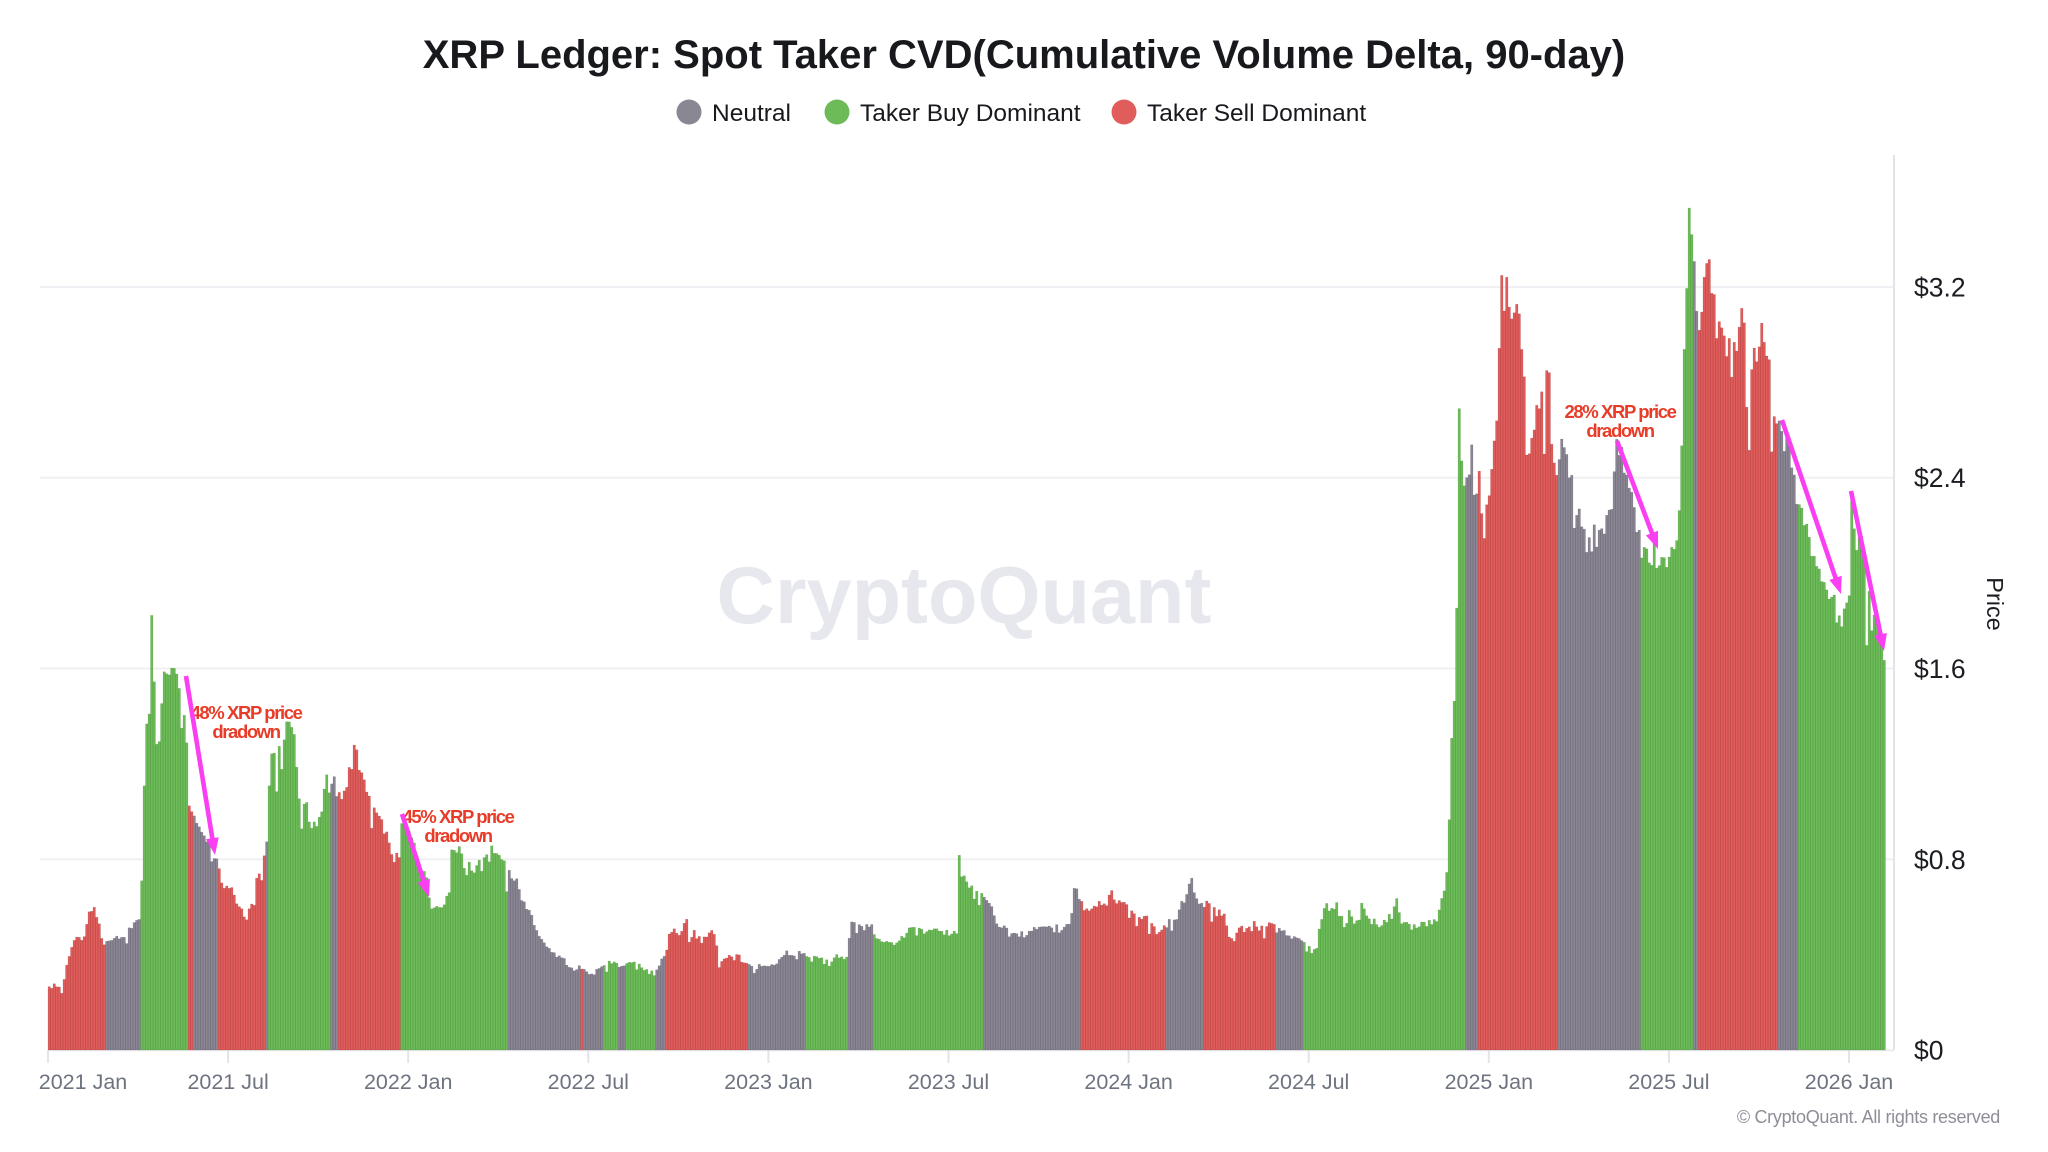  Describe the element at coordinates (1256, 113) in the screenshot. I see `svg-text: Taker Sell Dominant` at that location.